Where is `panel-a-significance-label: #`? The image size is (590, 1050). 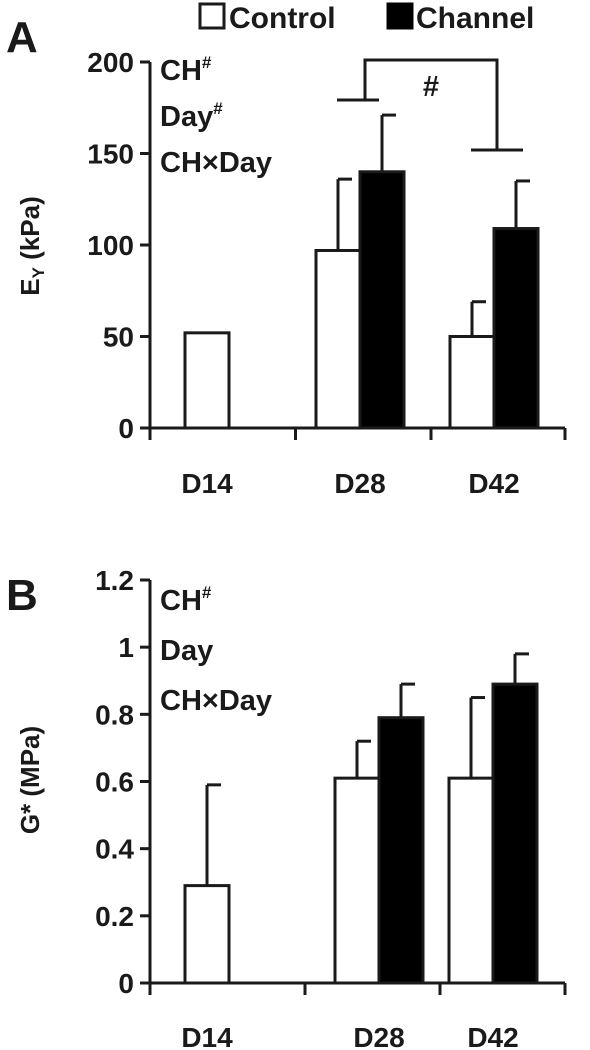 panel-a-significance-label: # is located at coordinates (431, 87).